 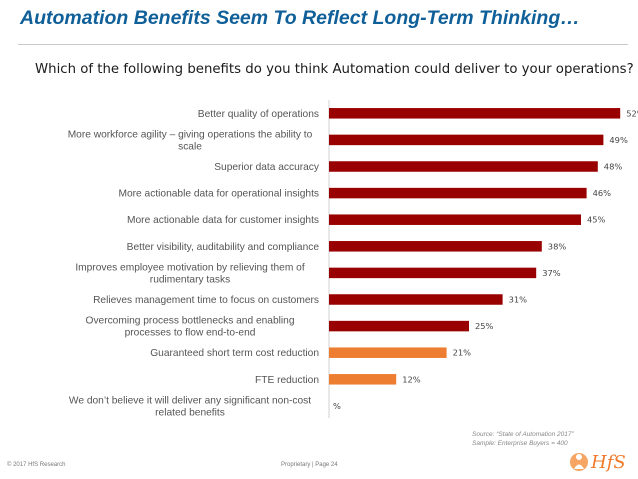 I want to click on logo-figure-icon, so click(x=579, y=462).